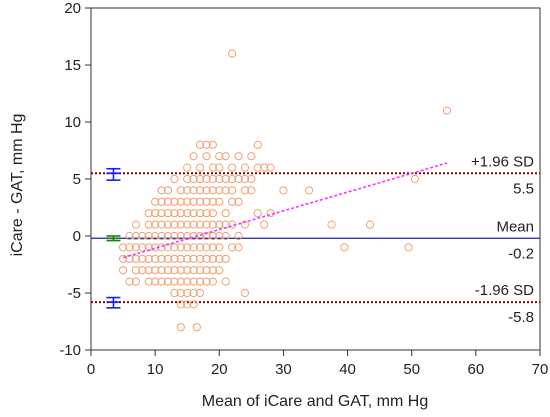 This screenshot has height=417, width=550. Describe the element at coordinates (523, 188) in the screenshot. I see `reference-value-0: 5.5` at that location.